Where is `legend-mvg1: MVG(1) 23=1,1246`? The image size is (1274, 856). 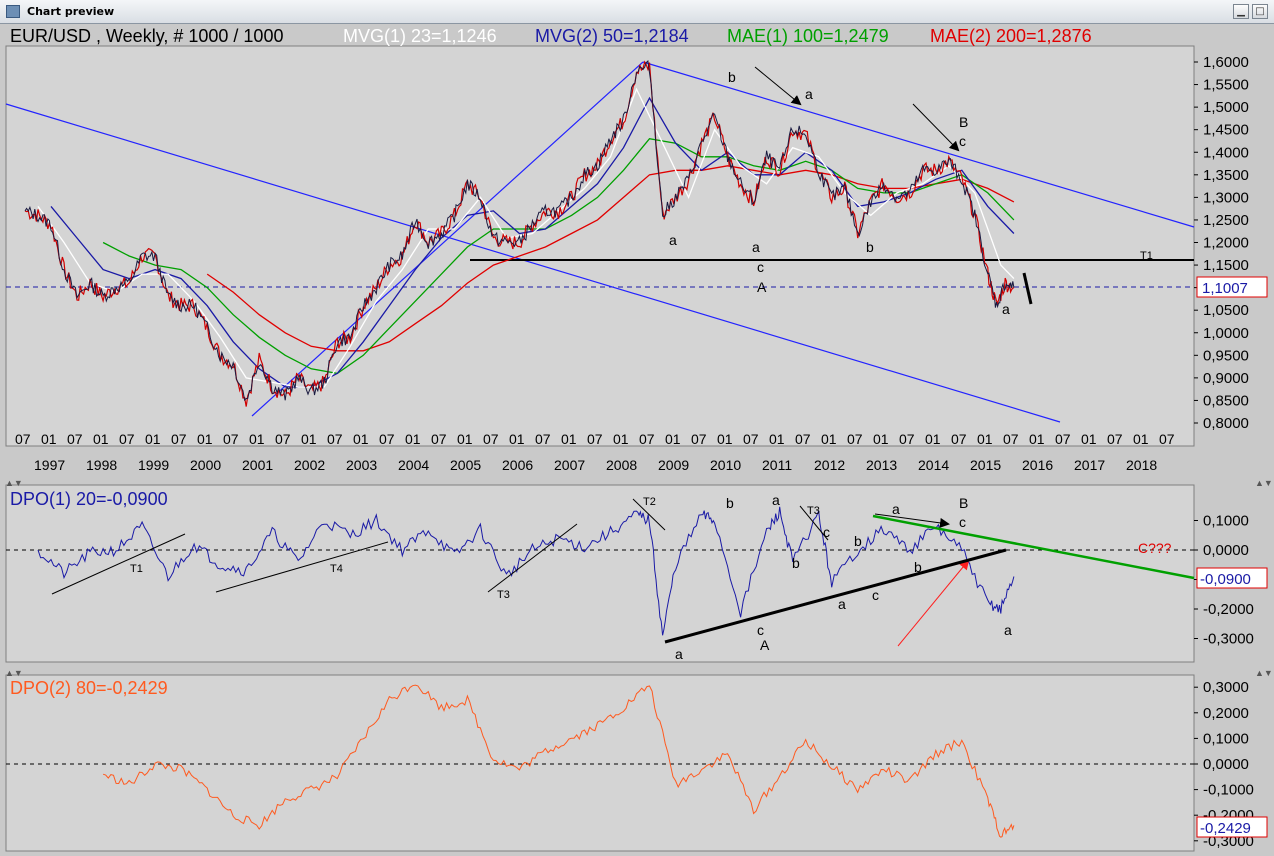 legend-mvg1: MVG(1) 23=1,1246 is located at coordinates (420, 36).